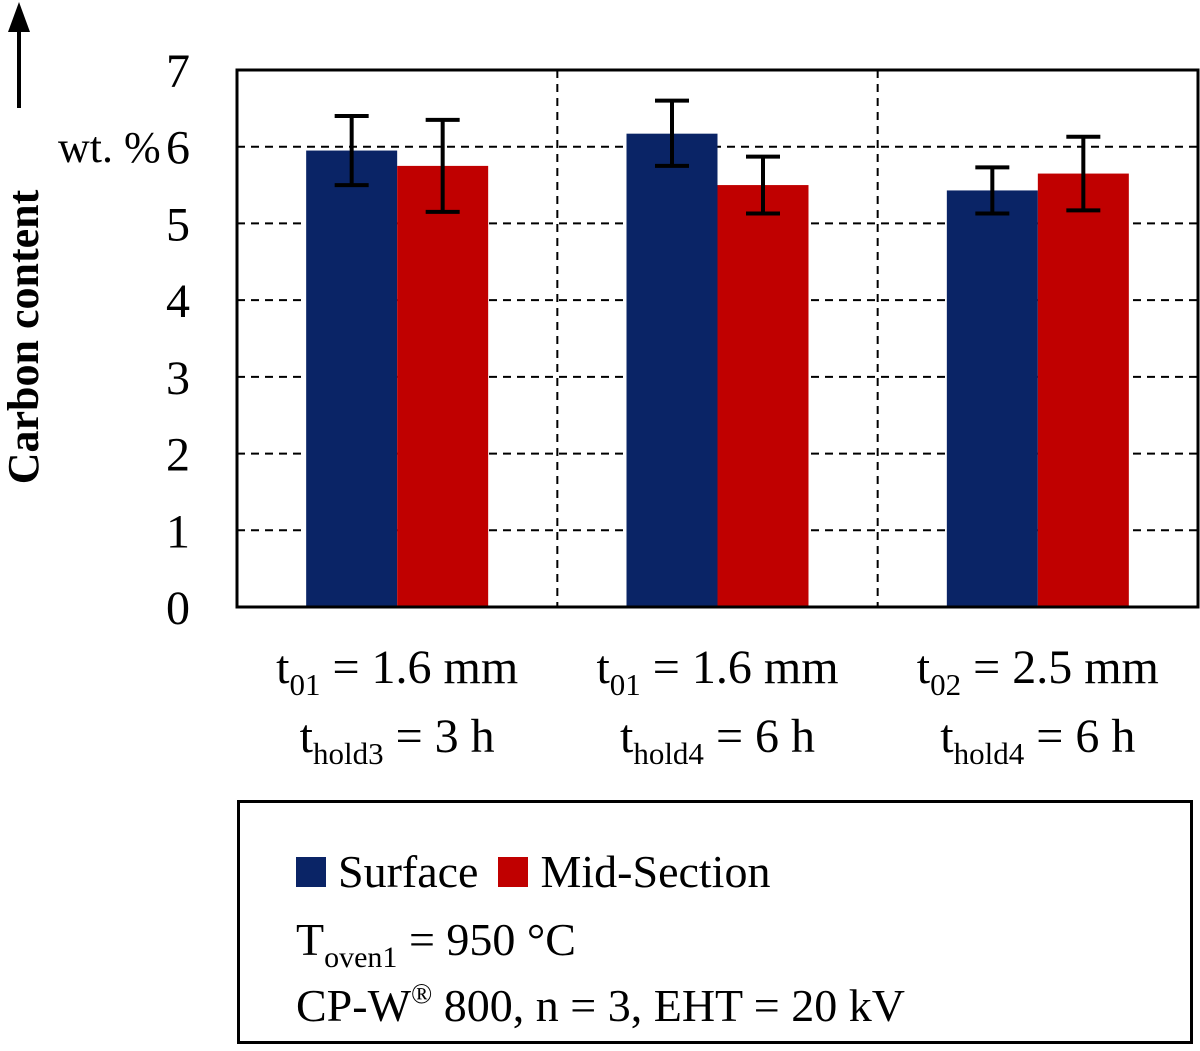 The width and height of the screenshot is (1200, 1051). I want to click on y-axis-label: Carbon content, so click(24, 336).